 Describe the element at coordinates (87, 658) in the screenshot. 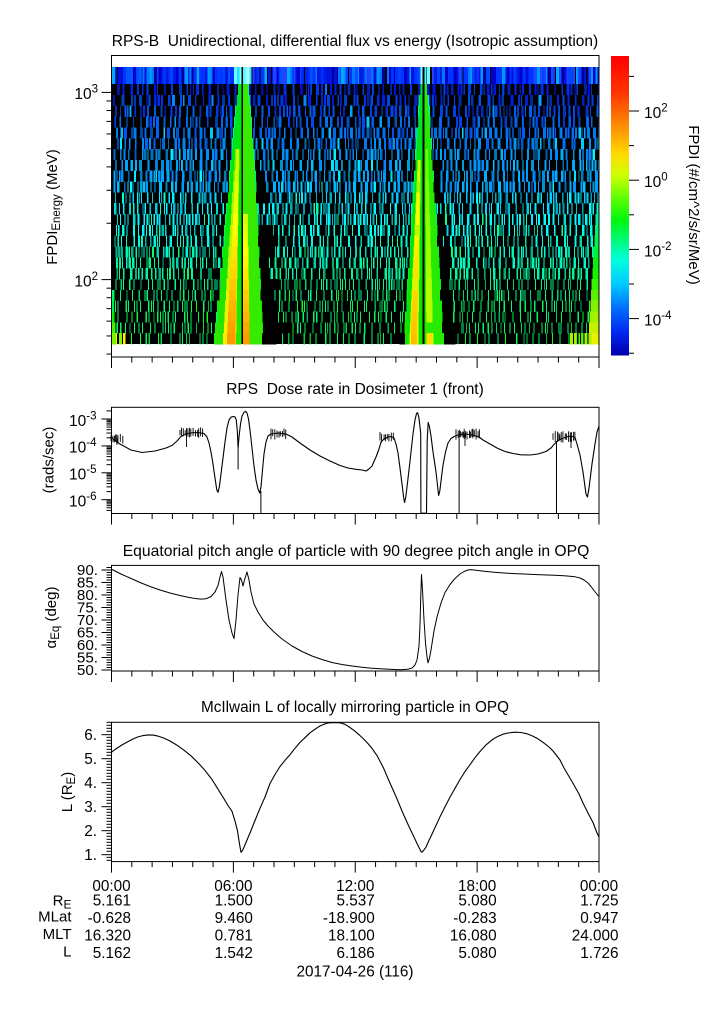

I see `svg-text: 55.` at that location.